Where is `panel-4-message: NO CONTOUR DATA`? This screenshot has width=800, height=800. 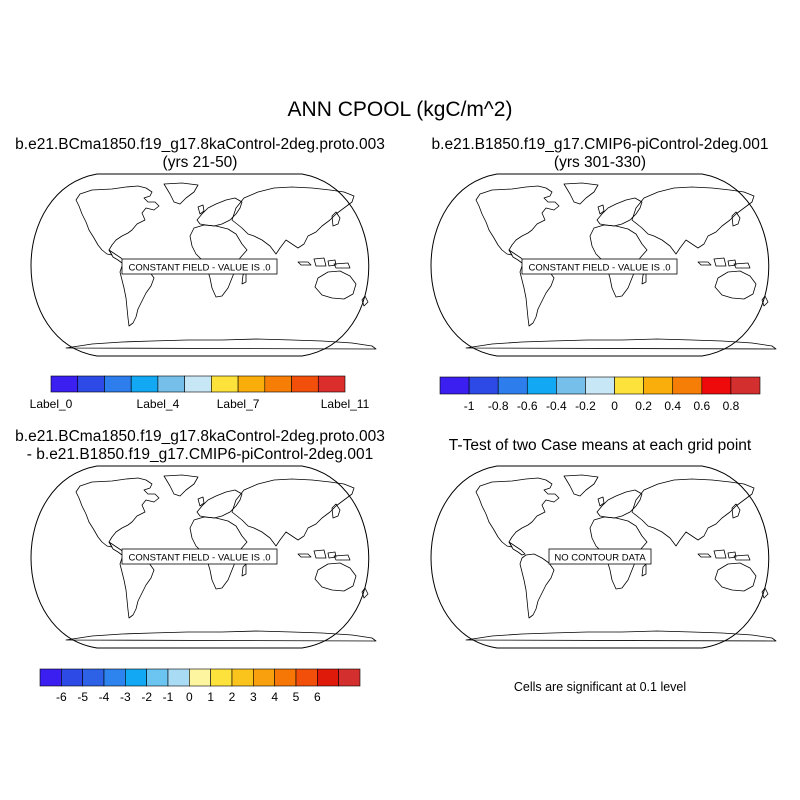 panel-4-message: NO CONTOUR DATA is located at coordinates (600, 558).